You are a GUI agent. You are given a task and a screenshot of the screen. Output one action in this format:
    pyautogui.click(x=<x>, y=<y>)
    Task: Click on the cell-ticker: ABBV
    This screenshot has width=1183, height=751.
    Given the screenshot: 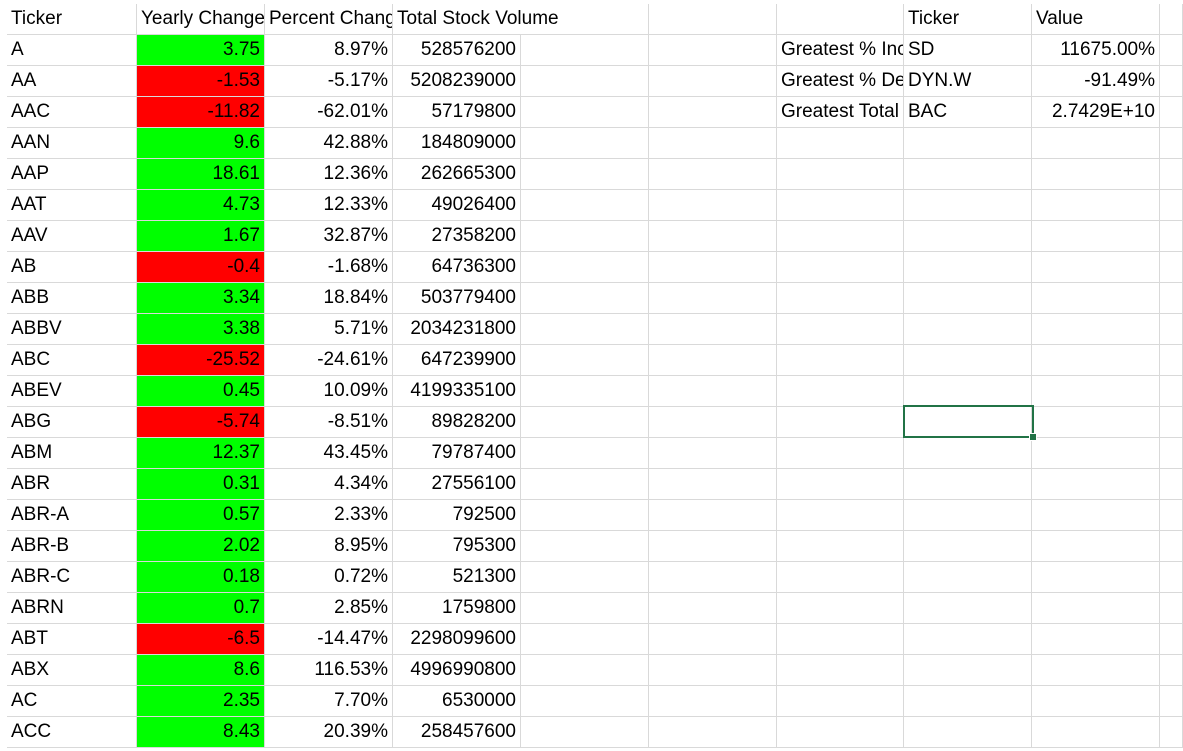 What is the action you would take?
    pyautogui.click(x=72, y=329)
    